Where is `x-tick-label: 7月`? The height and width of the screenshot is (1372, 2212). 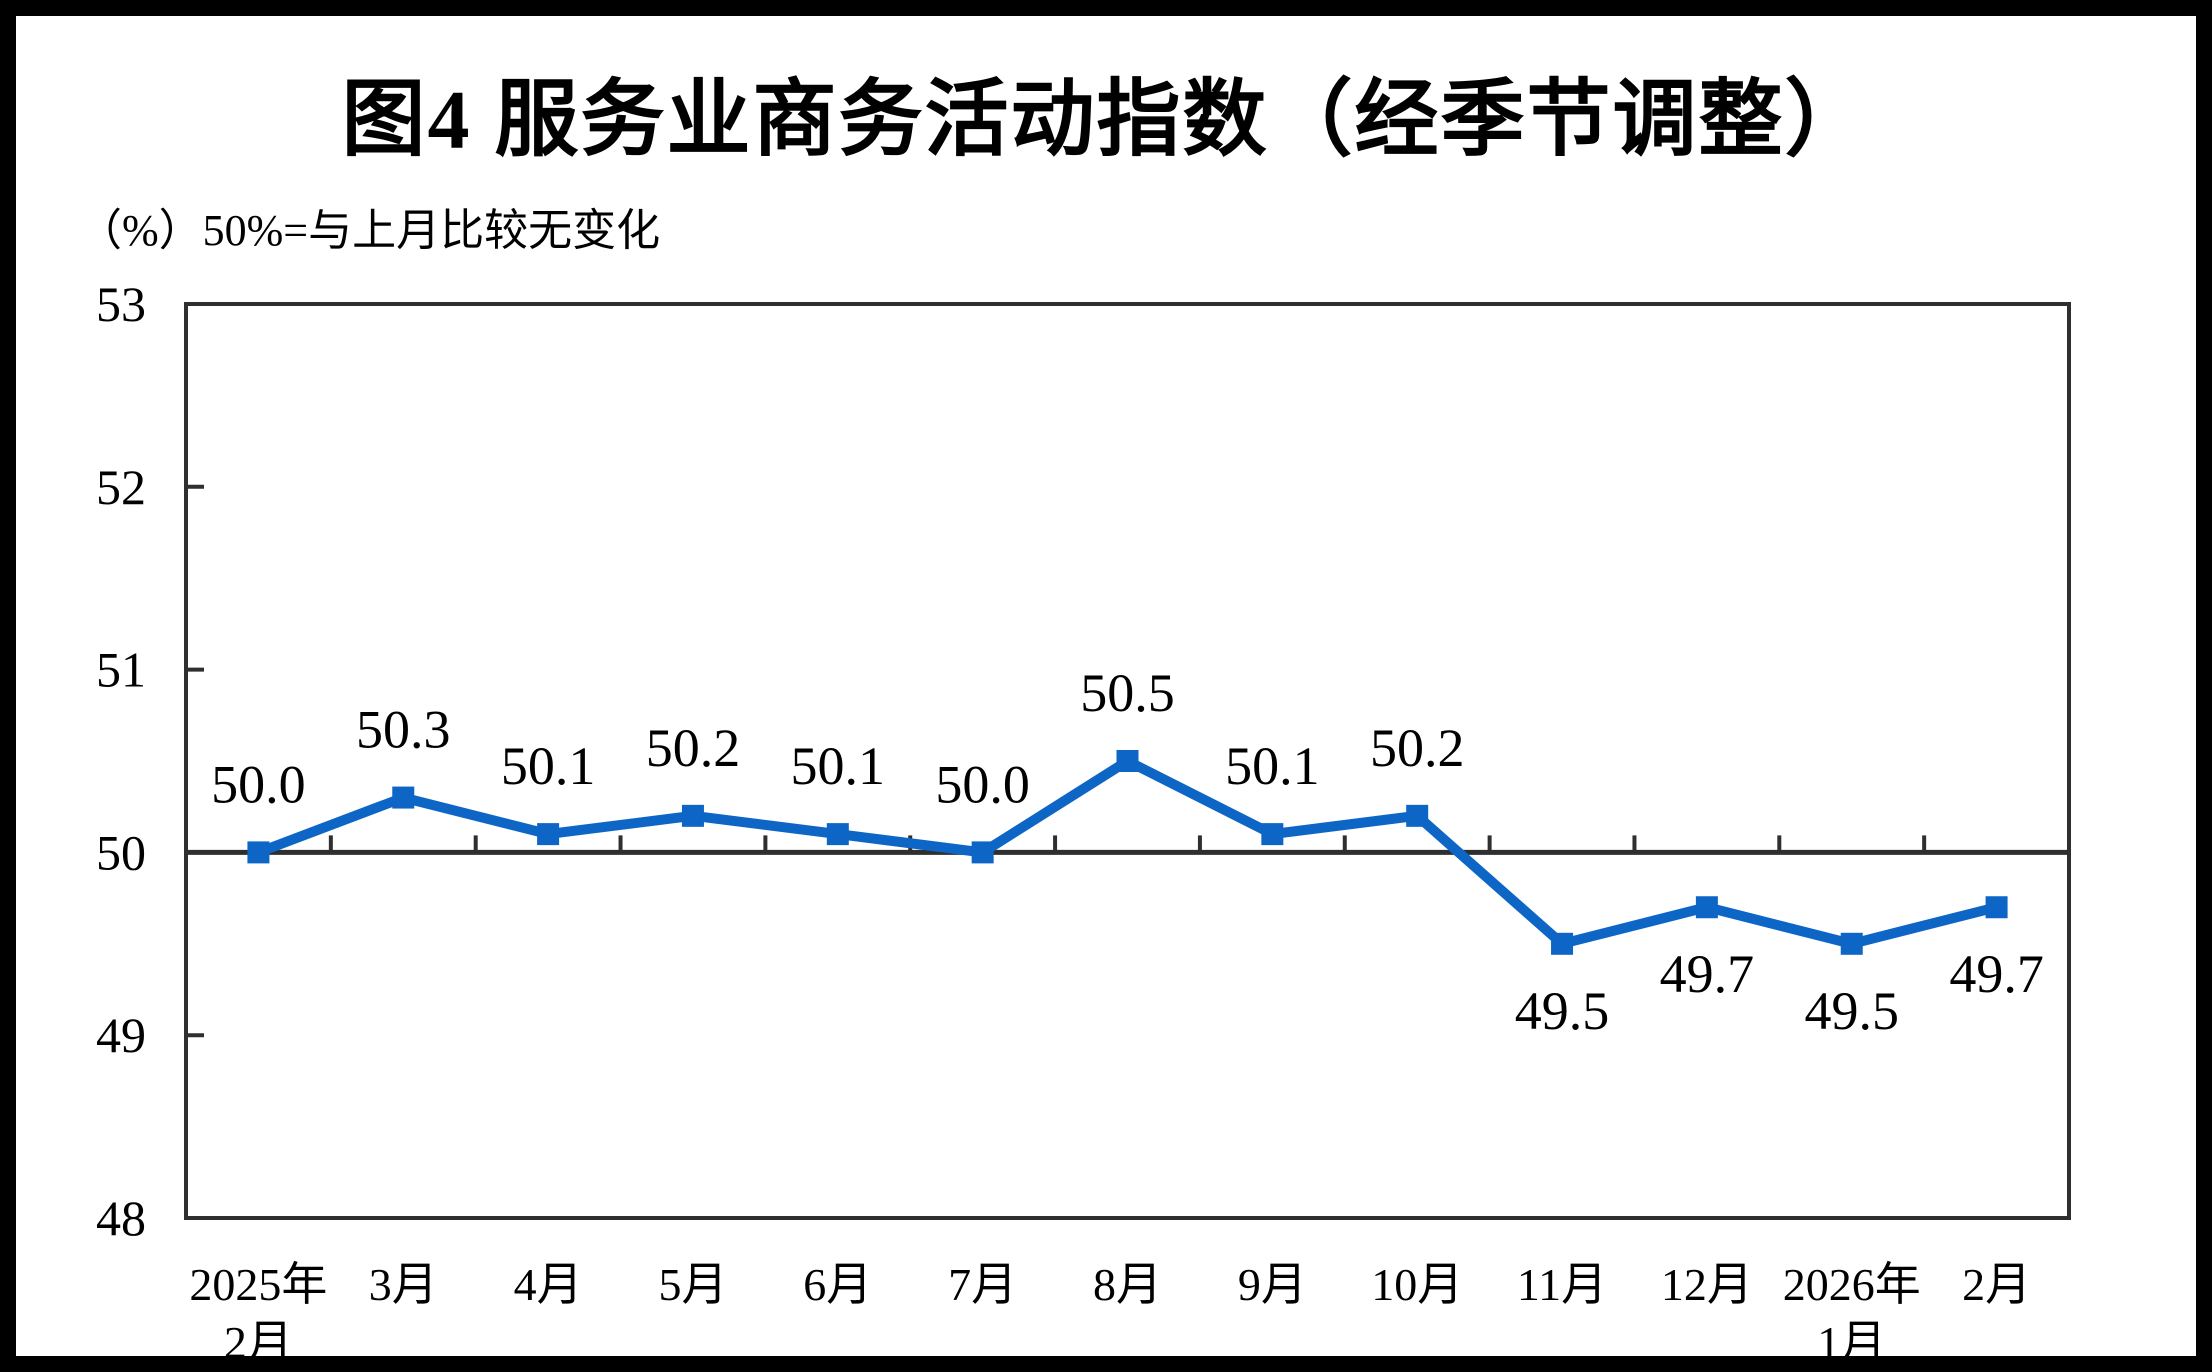
x-tick-label: 7月 is located at coordinates (982, 1284).